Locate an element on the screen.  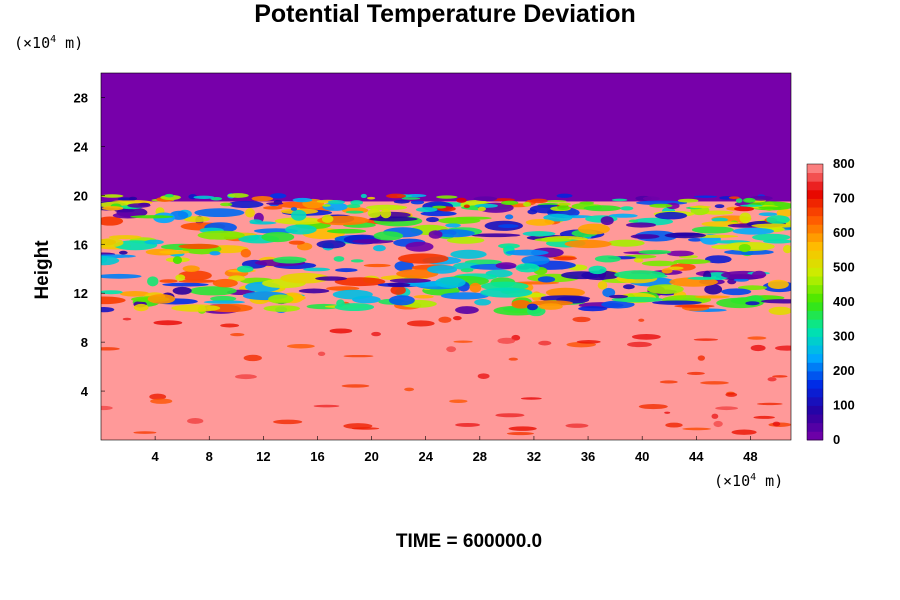
colorbar-tick-label: 500 is located at coordinates (844, 267).